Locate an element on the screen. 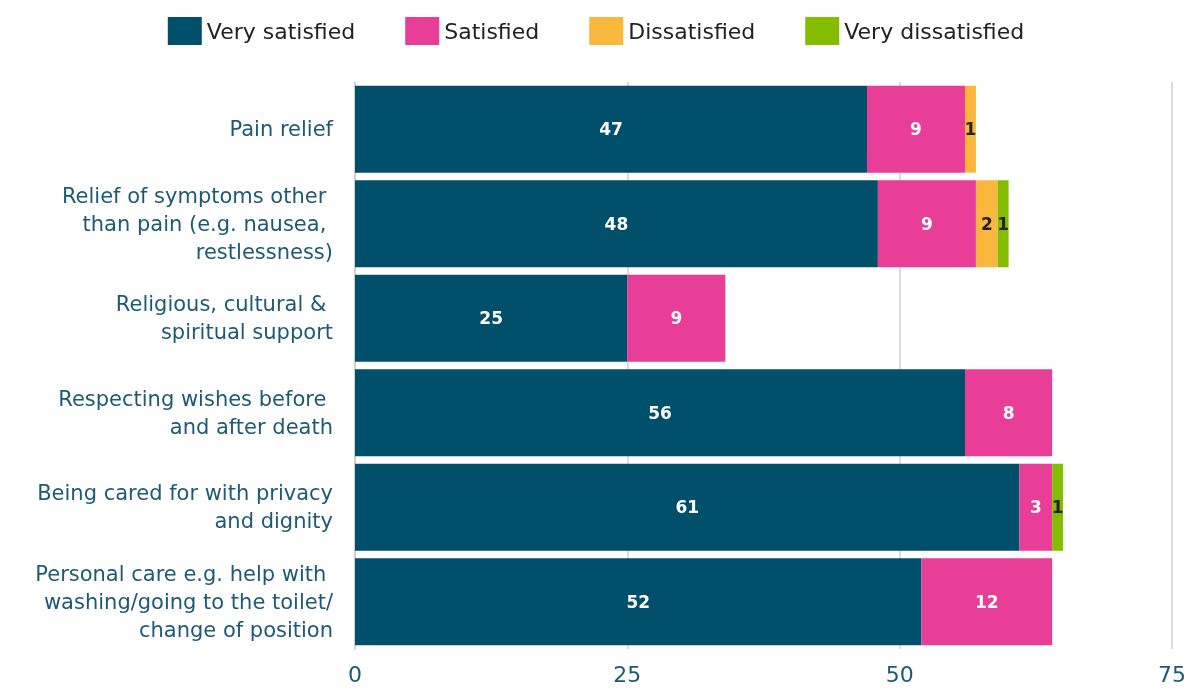 The image size is (1192, 691). legend-label: Satisfied is located at coordinates (492, 31).